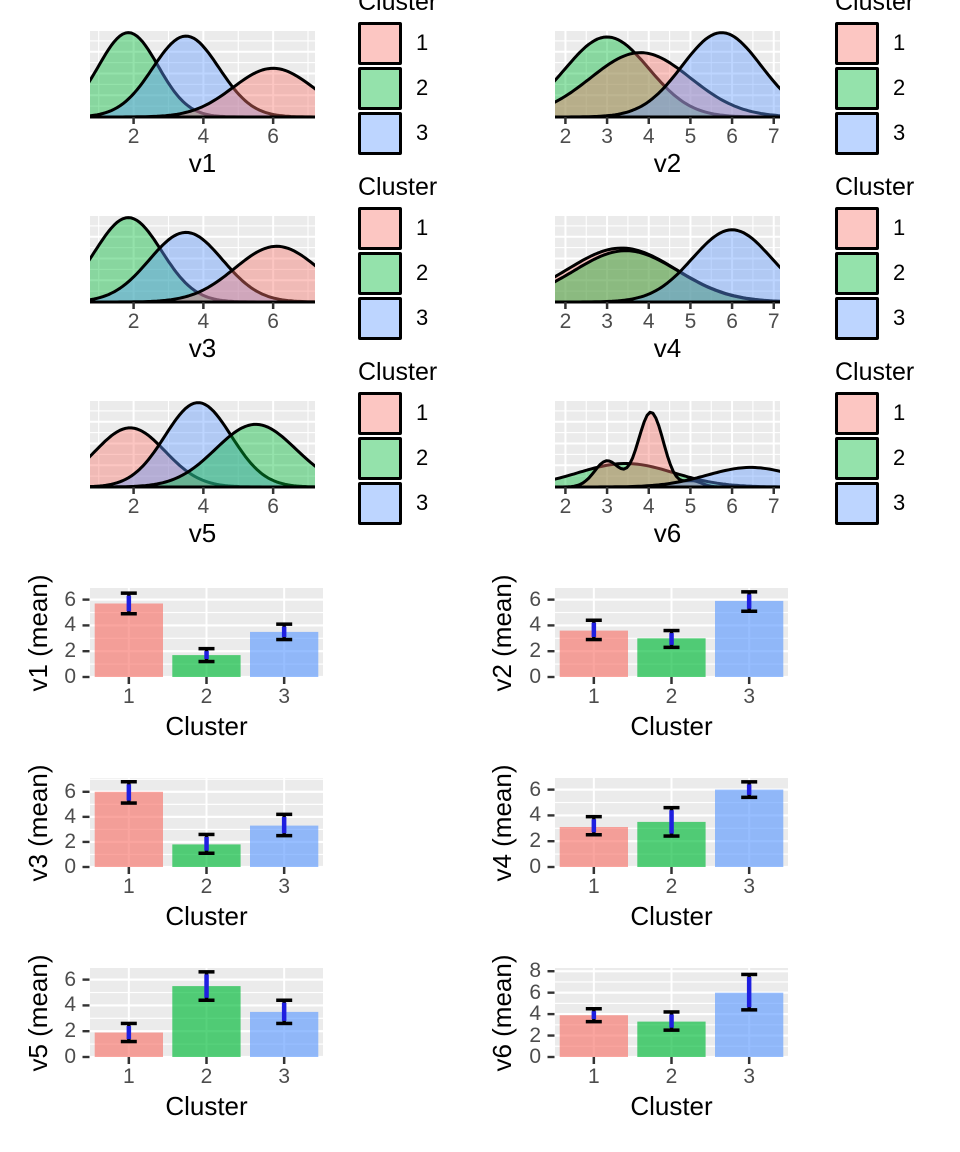 The image size is (960, 1152). I want to click on y-tick-label: 4, so click(70, 625).